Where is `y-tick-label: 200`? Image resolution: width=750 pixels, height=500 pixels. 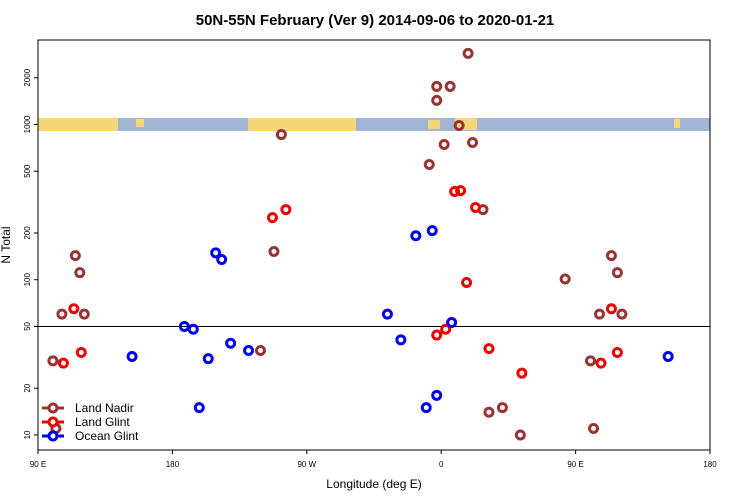
y-tick-label: 200 is located at coordinates (27, 233).